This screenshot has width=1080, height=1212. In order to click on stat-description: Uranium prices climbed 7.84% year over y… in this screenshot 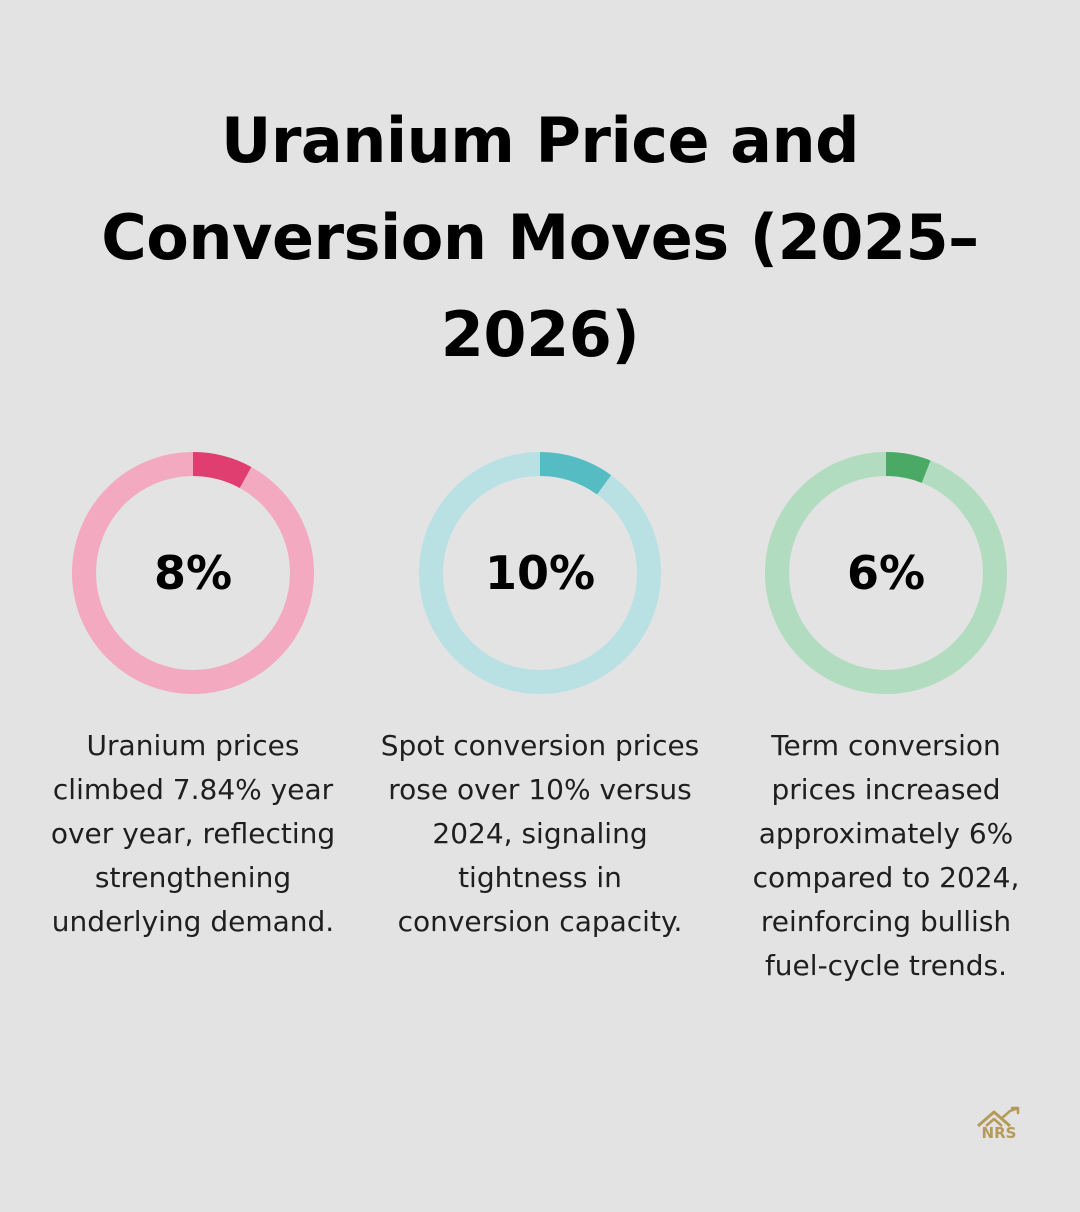, I will do `click(193, 833)`.